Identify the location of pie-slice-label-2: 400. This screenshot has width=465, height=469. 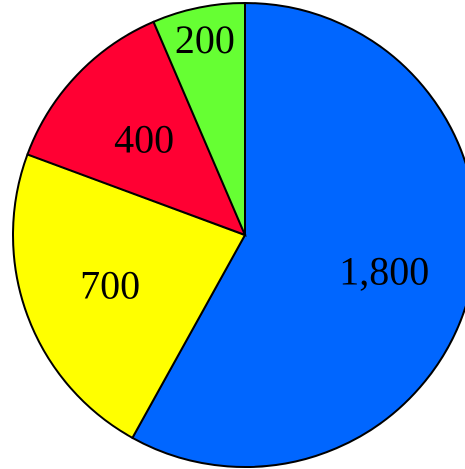
(144, 139).